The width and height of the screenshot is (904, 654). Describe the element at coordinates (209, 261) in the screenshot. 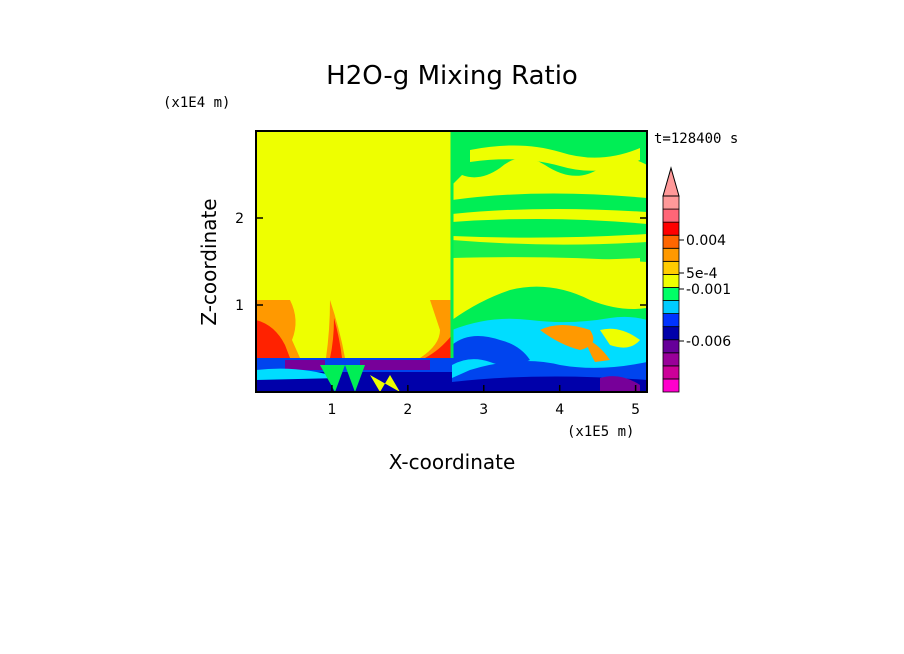

I see `y-axis-label: Z-coordinate` at that location.